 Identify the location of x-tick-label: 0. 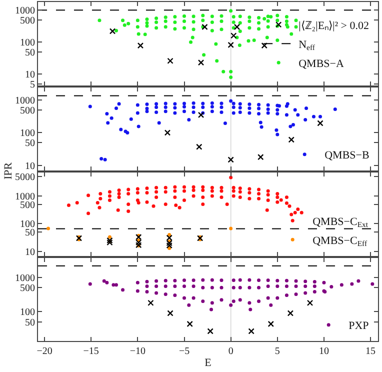
(231, 351).